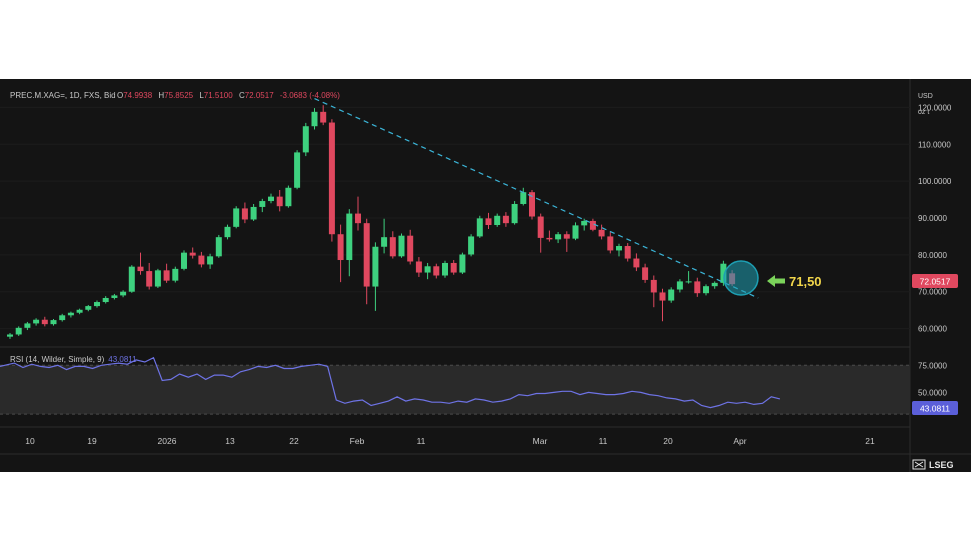 This screenshot has height=551, width=971. What do you see at coordinates (932, 392) in the screenshot?
I see `rsi-tick-label: 50.0000` at bounding box center [932, 392].